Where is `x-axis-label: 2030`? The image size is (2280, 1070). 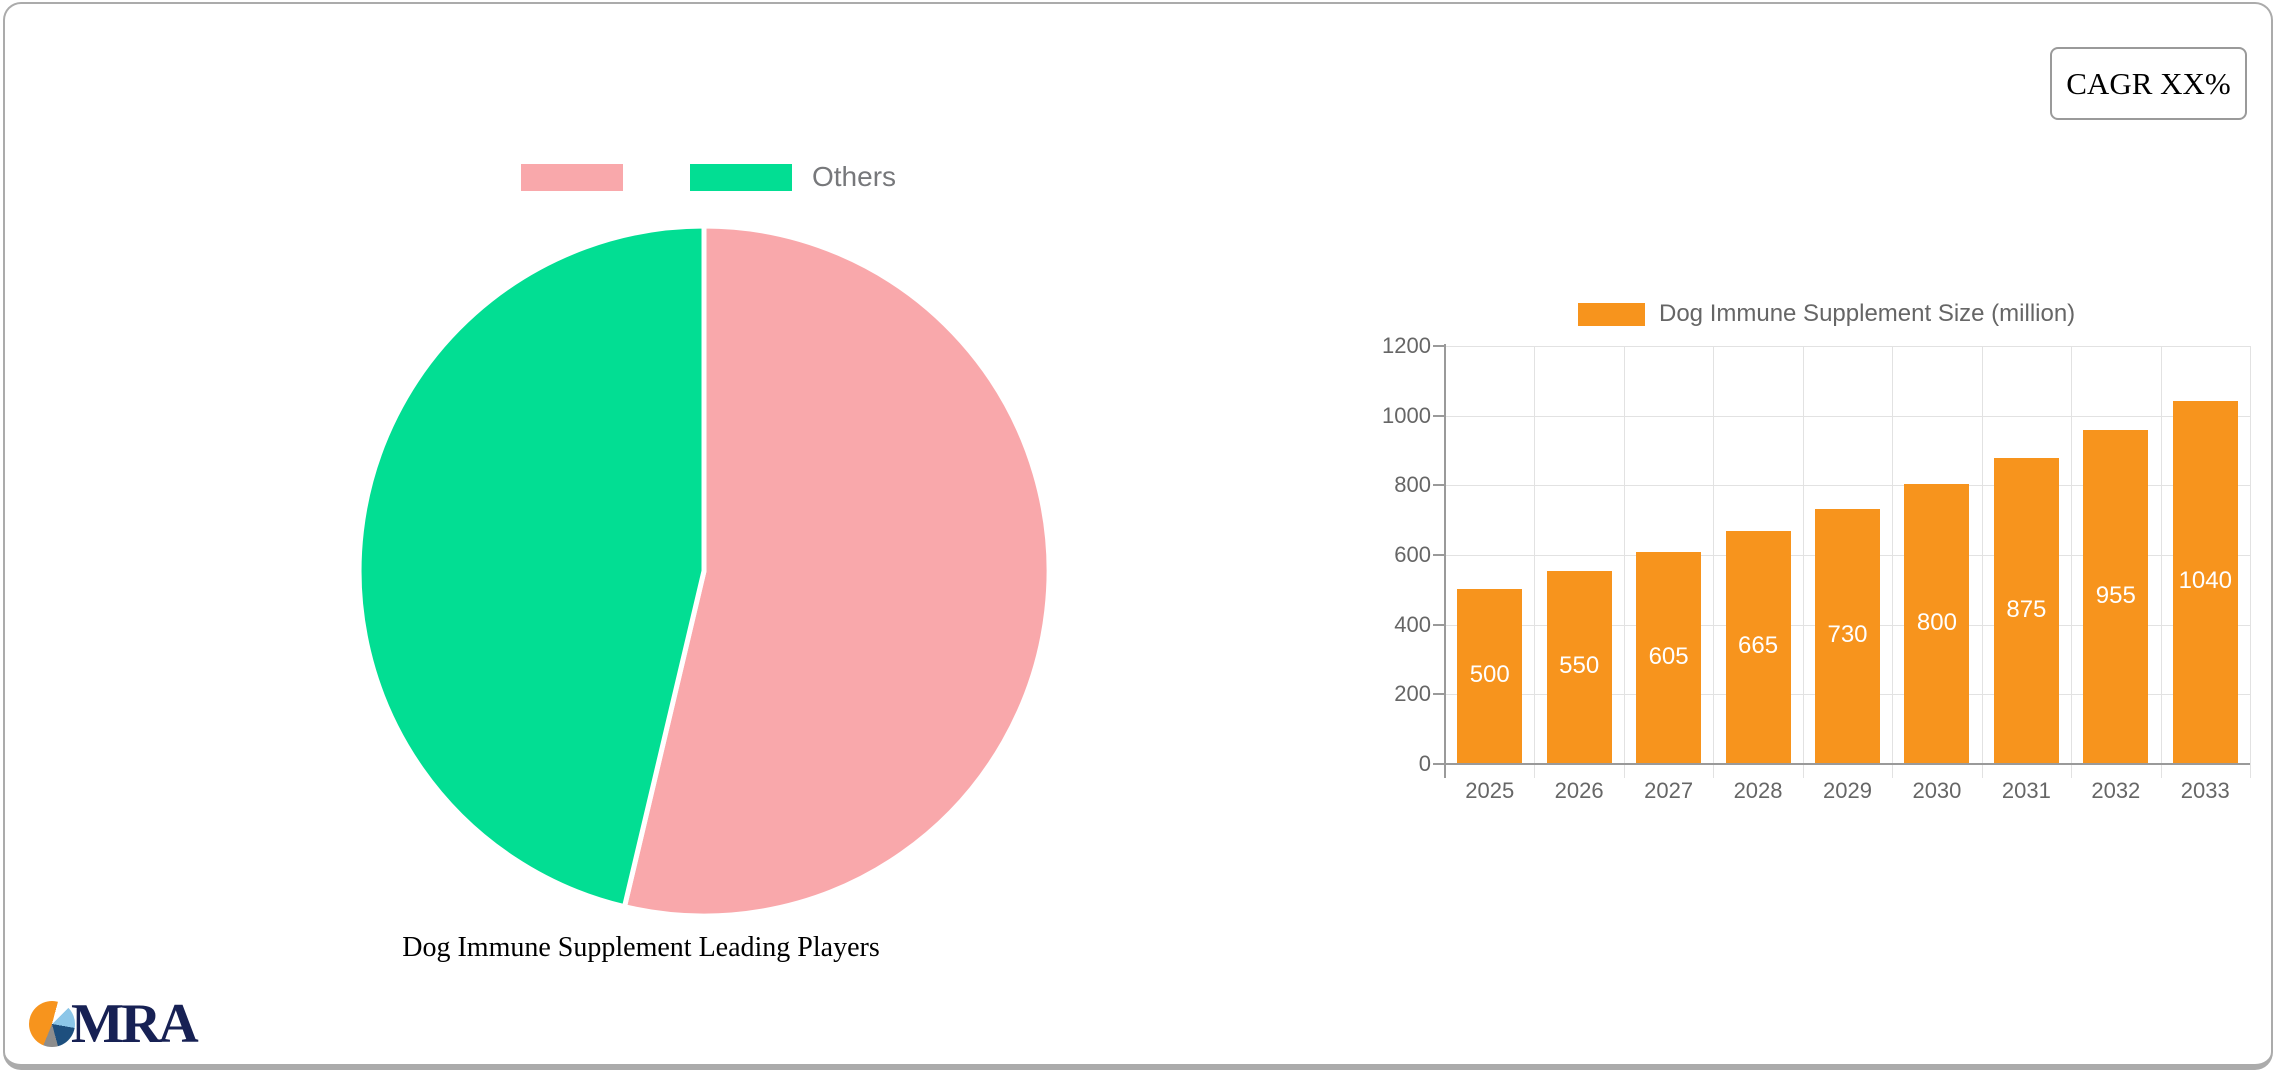
x-axis-label: 2030 is located at coordinates (1937, 790).